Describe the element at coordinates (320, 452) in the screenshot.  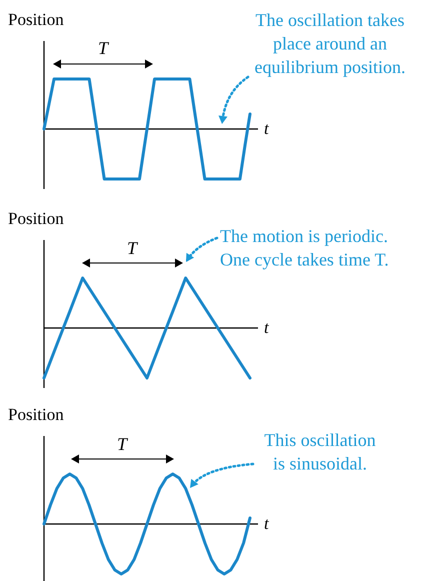
I see `text: This oscillation is sinusoidal.` at that location.